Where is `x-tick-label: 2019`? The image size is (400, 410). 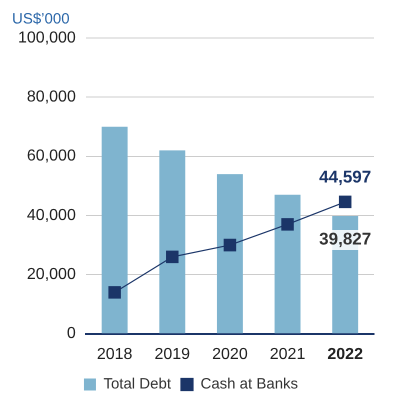
x-tick-label: 2019 is located at coordinates (172, 354).